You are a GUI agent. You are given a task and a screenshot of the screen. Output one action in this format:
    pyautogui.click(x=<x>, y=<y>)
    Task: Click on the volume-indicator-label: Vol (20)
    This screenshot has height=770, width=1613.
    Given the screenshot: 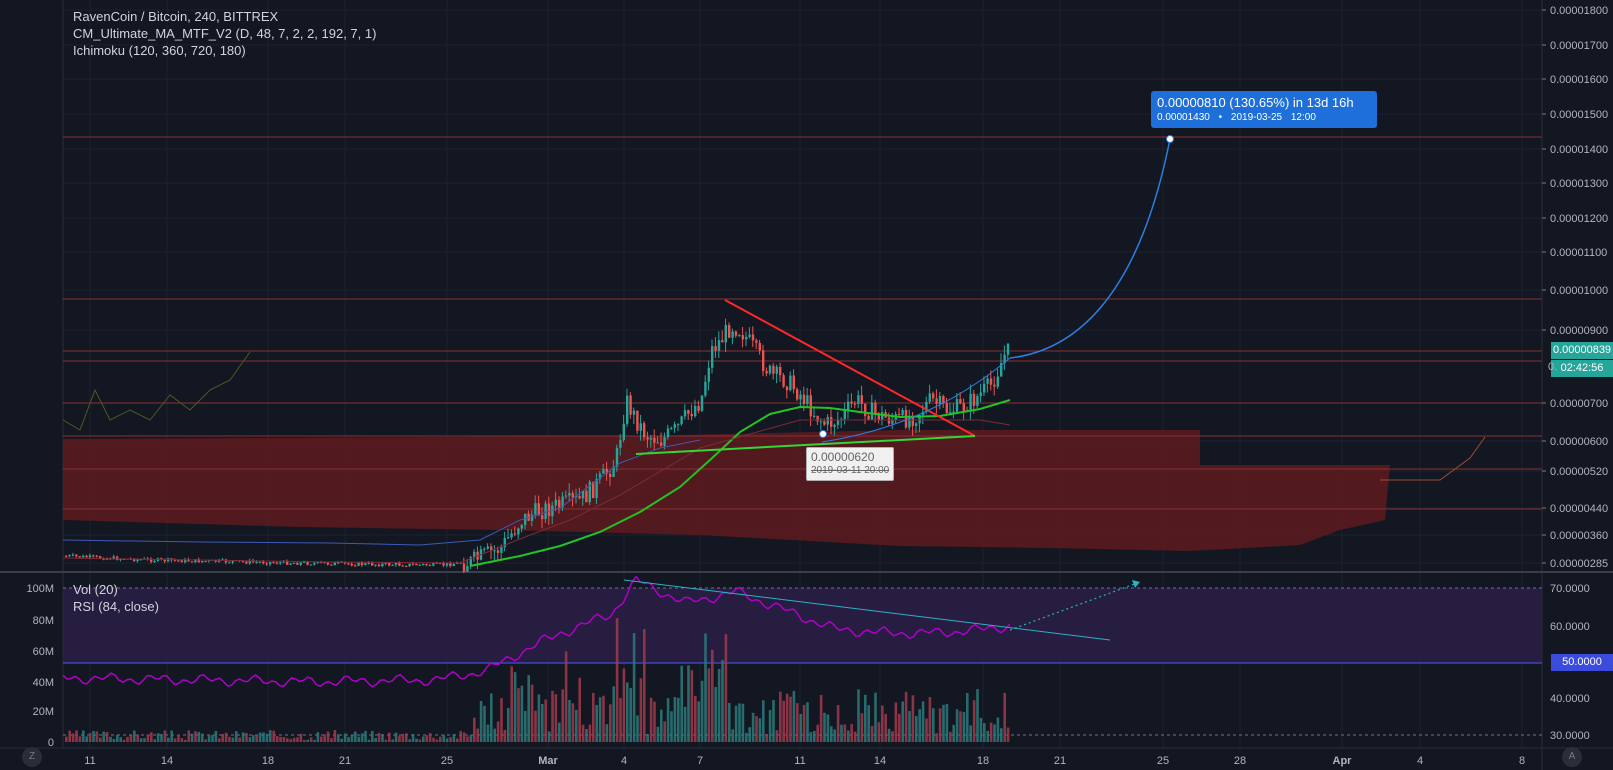 What is the action you would take?
    pyautogui.click(x=95, y=589)
    